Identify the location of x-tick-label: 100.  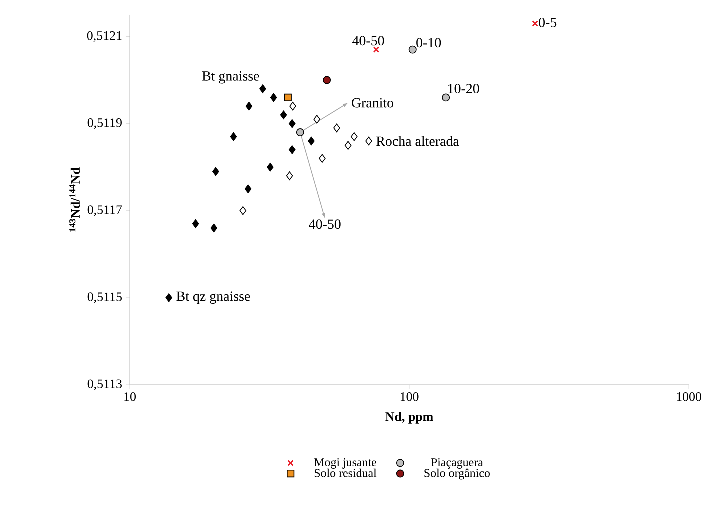
(409, 397).